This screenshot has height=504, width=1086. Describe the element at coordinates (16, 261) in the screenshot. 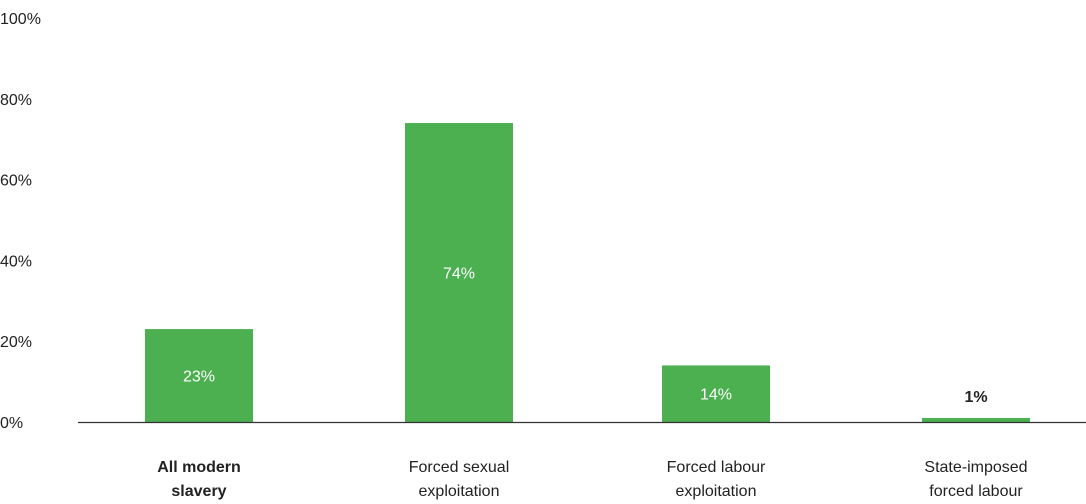

I see `y-tick-label: 40%` at that location.